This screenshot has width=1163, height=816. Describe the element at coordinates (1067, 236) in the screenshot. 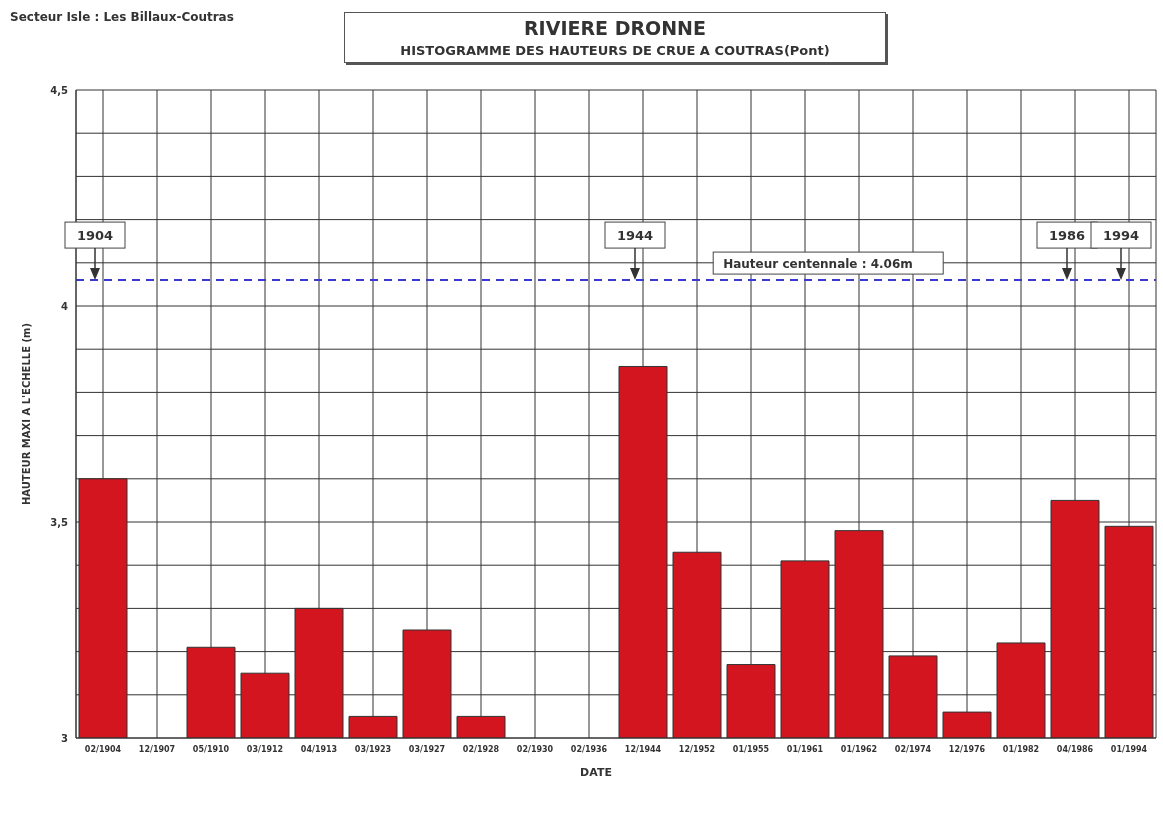

I see `annotation: 1986` at that location.